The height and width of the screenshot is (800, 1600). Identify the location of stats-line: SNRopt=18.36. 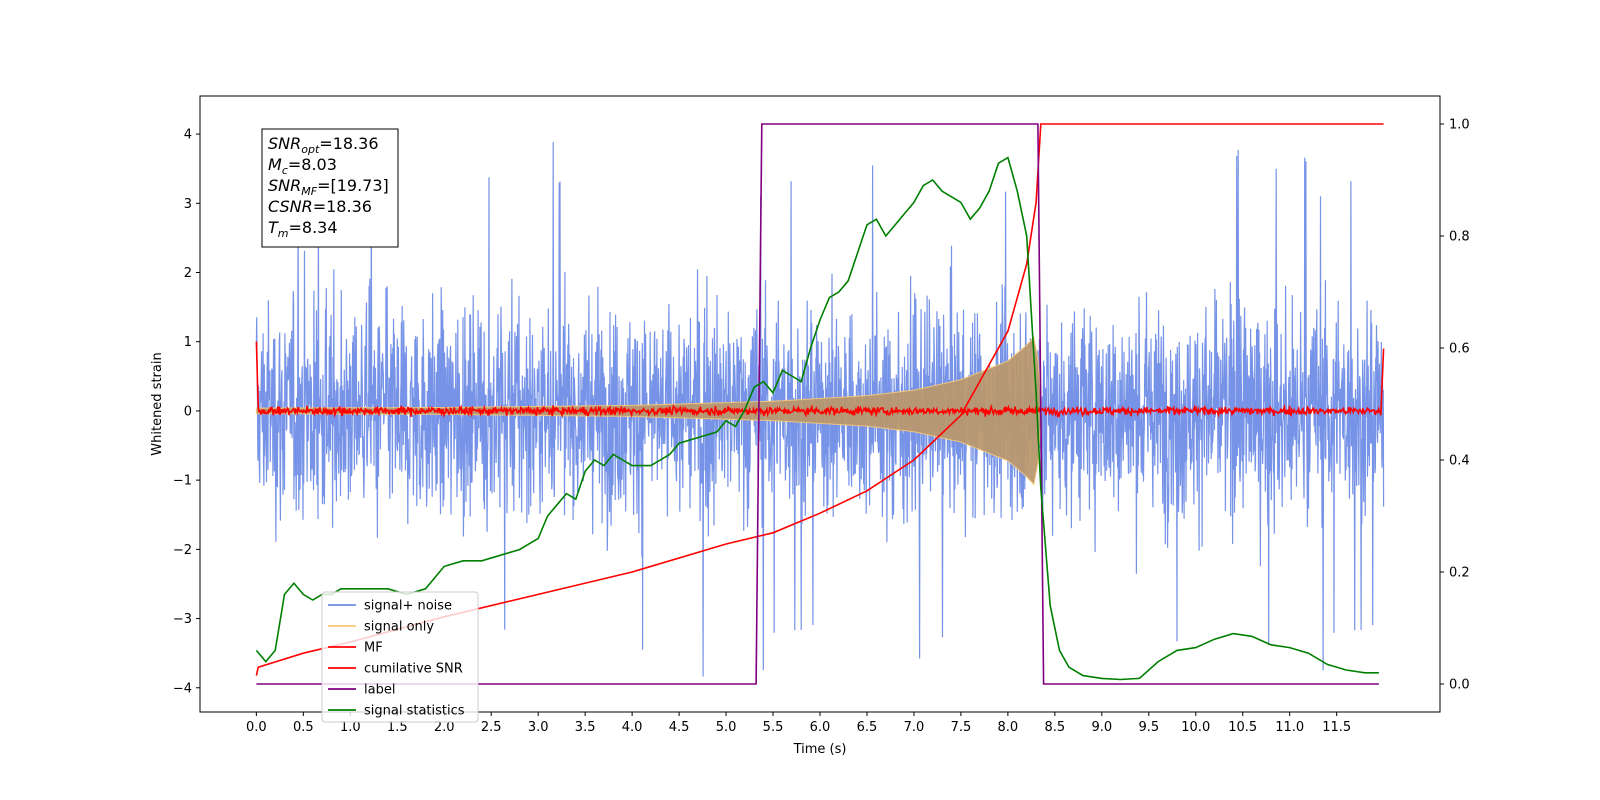
(323, 145).